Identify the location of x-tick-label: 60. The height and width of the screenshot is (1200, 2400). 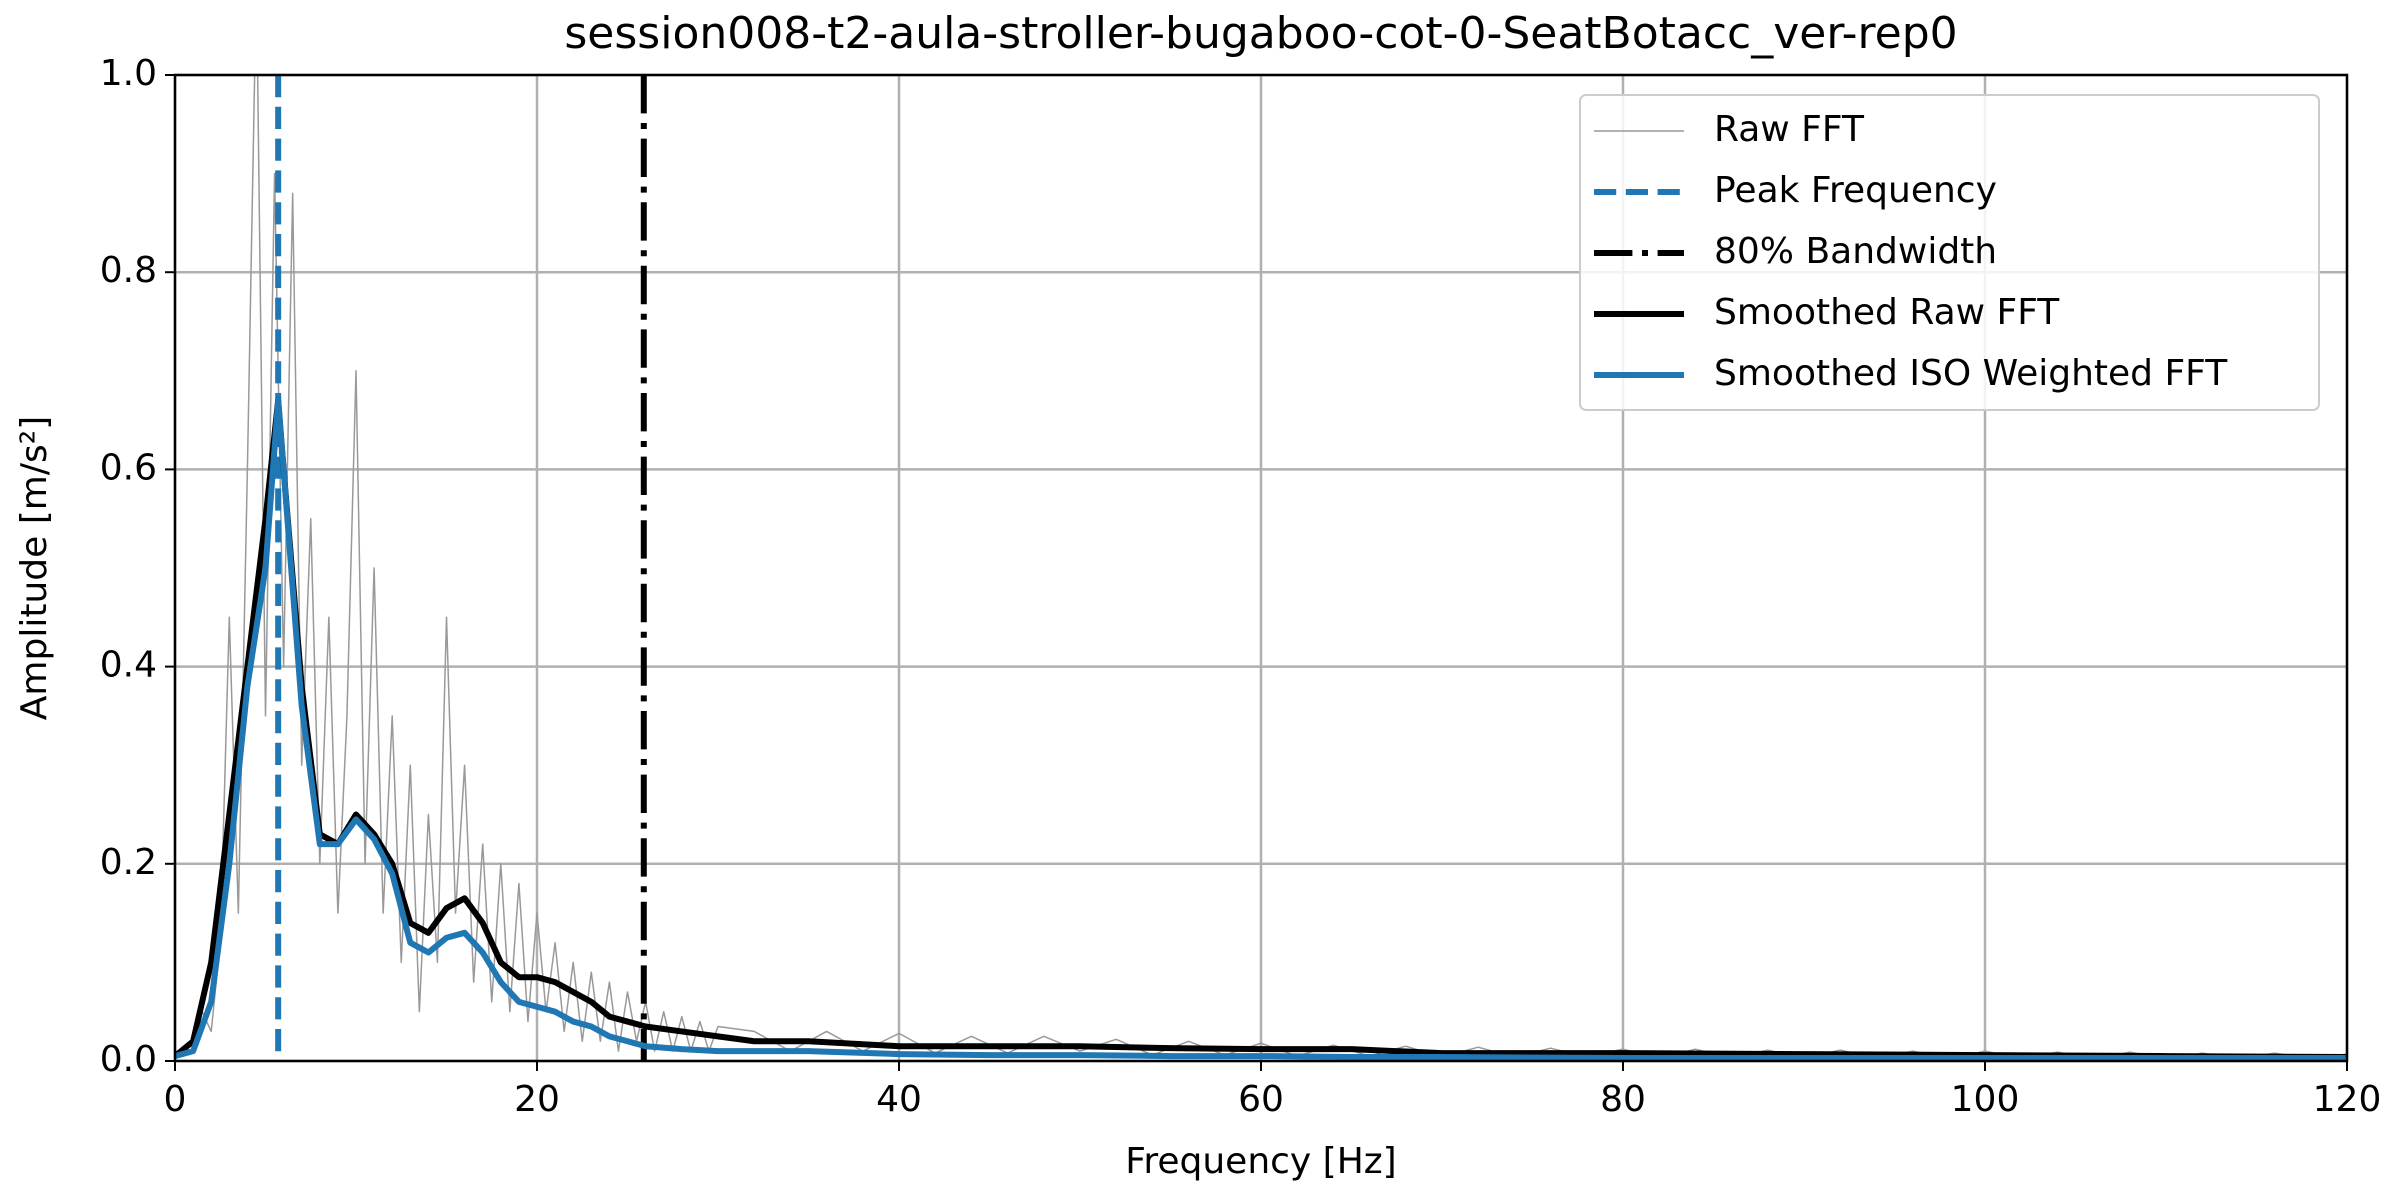
(1261, 1099).